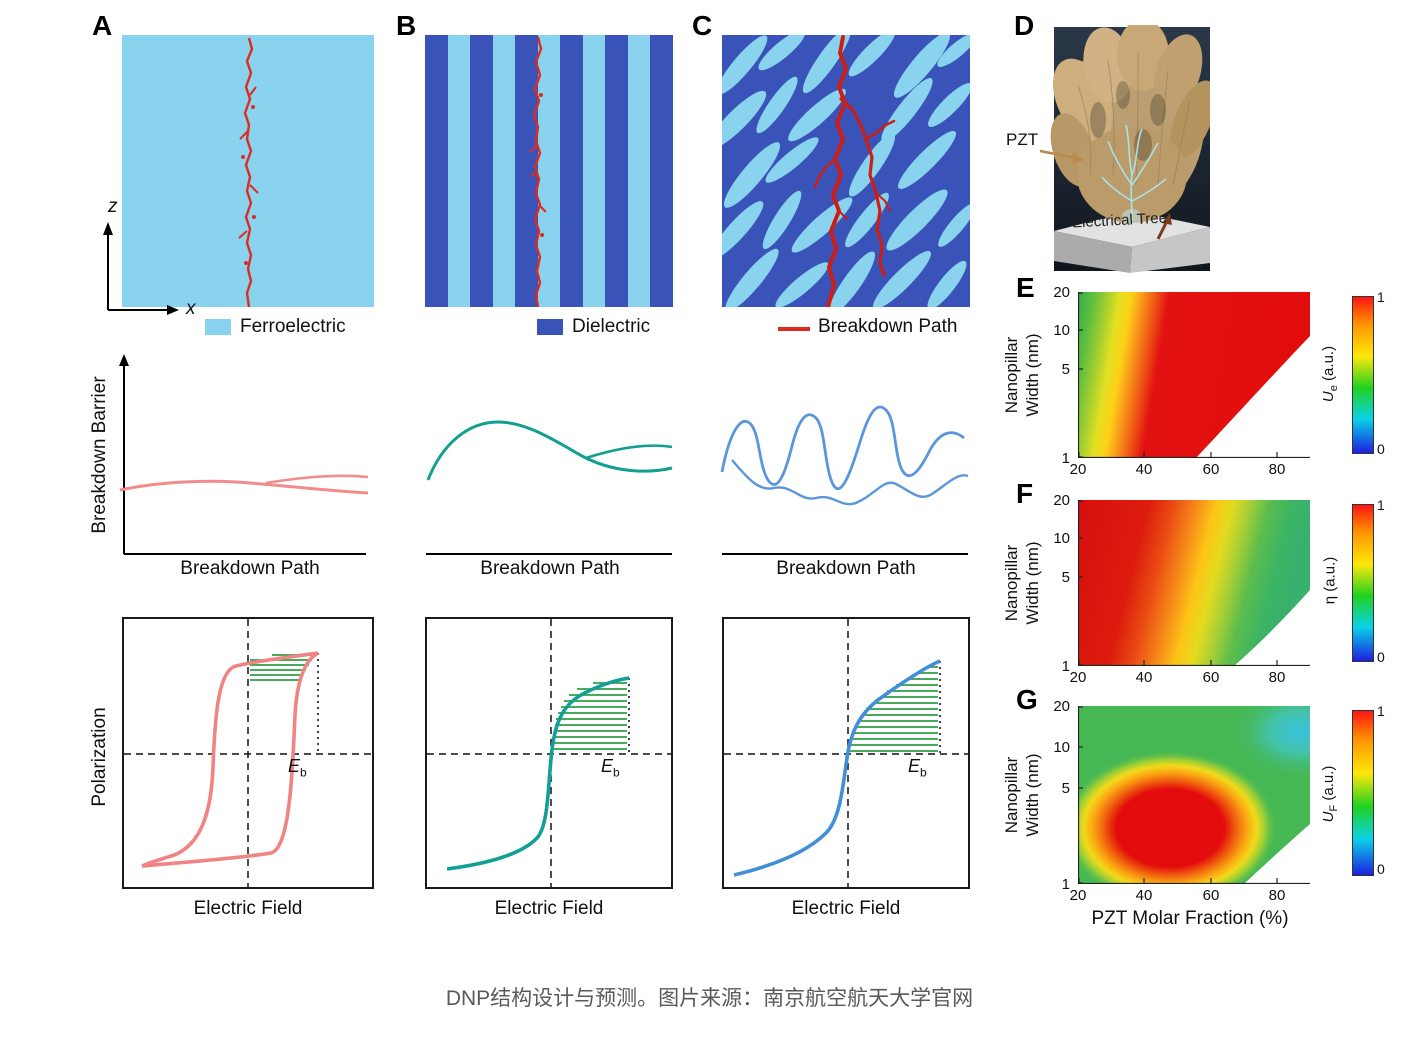  What do you see at coordinates (244, 454) in the screenshot?
I see `barrier-curve-a` at bounding box center [244, 454].